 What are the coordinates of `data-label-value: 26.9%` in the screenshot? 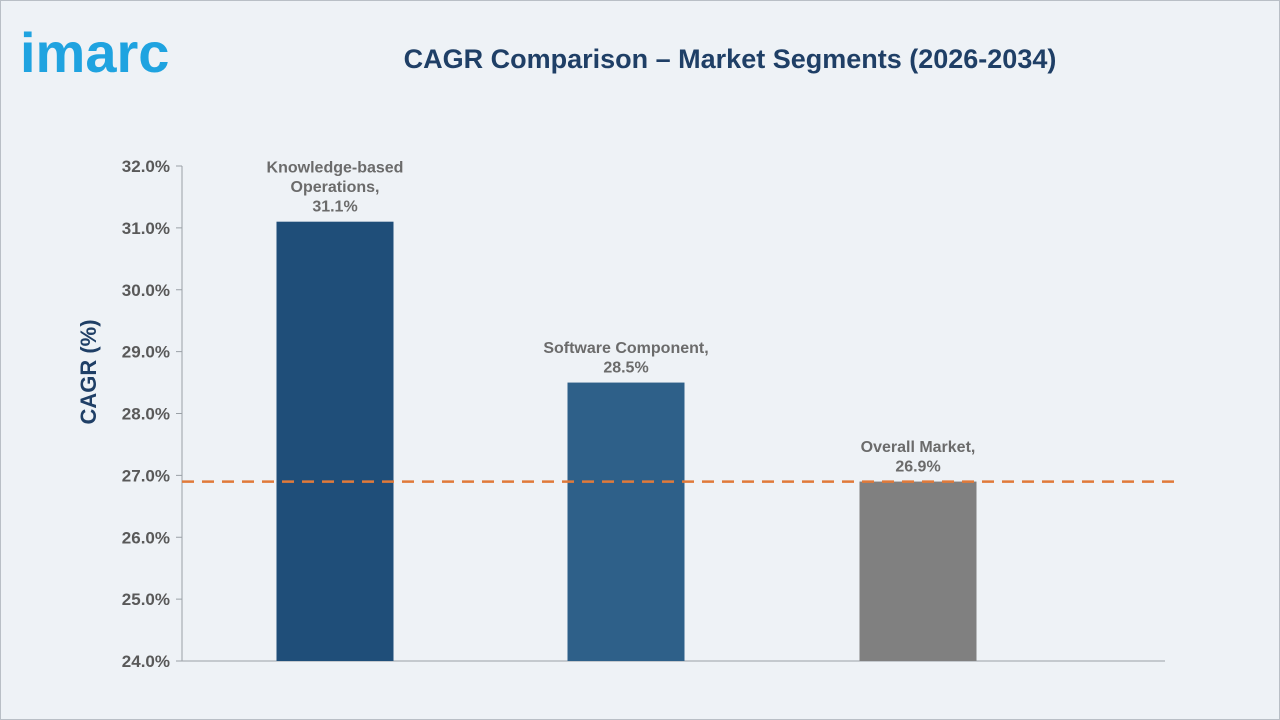 It's located at (917, 467).